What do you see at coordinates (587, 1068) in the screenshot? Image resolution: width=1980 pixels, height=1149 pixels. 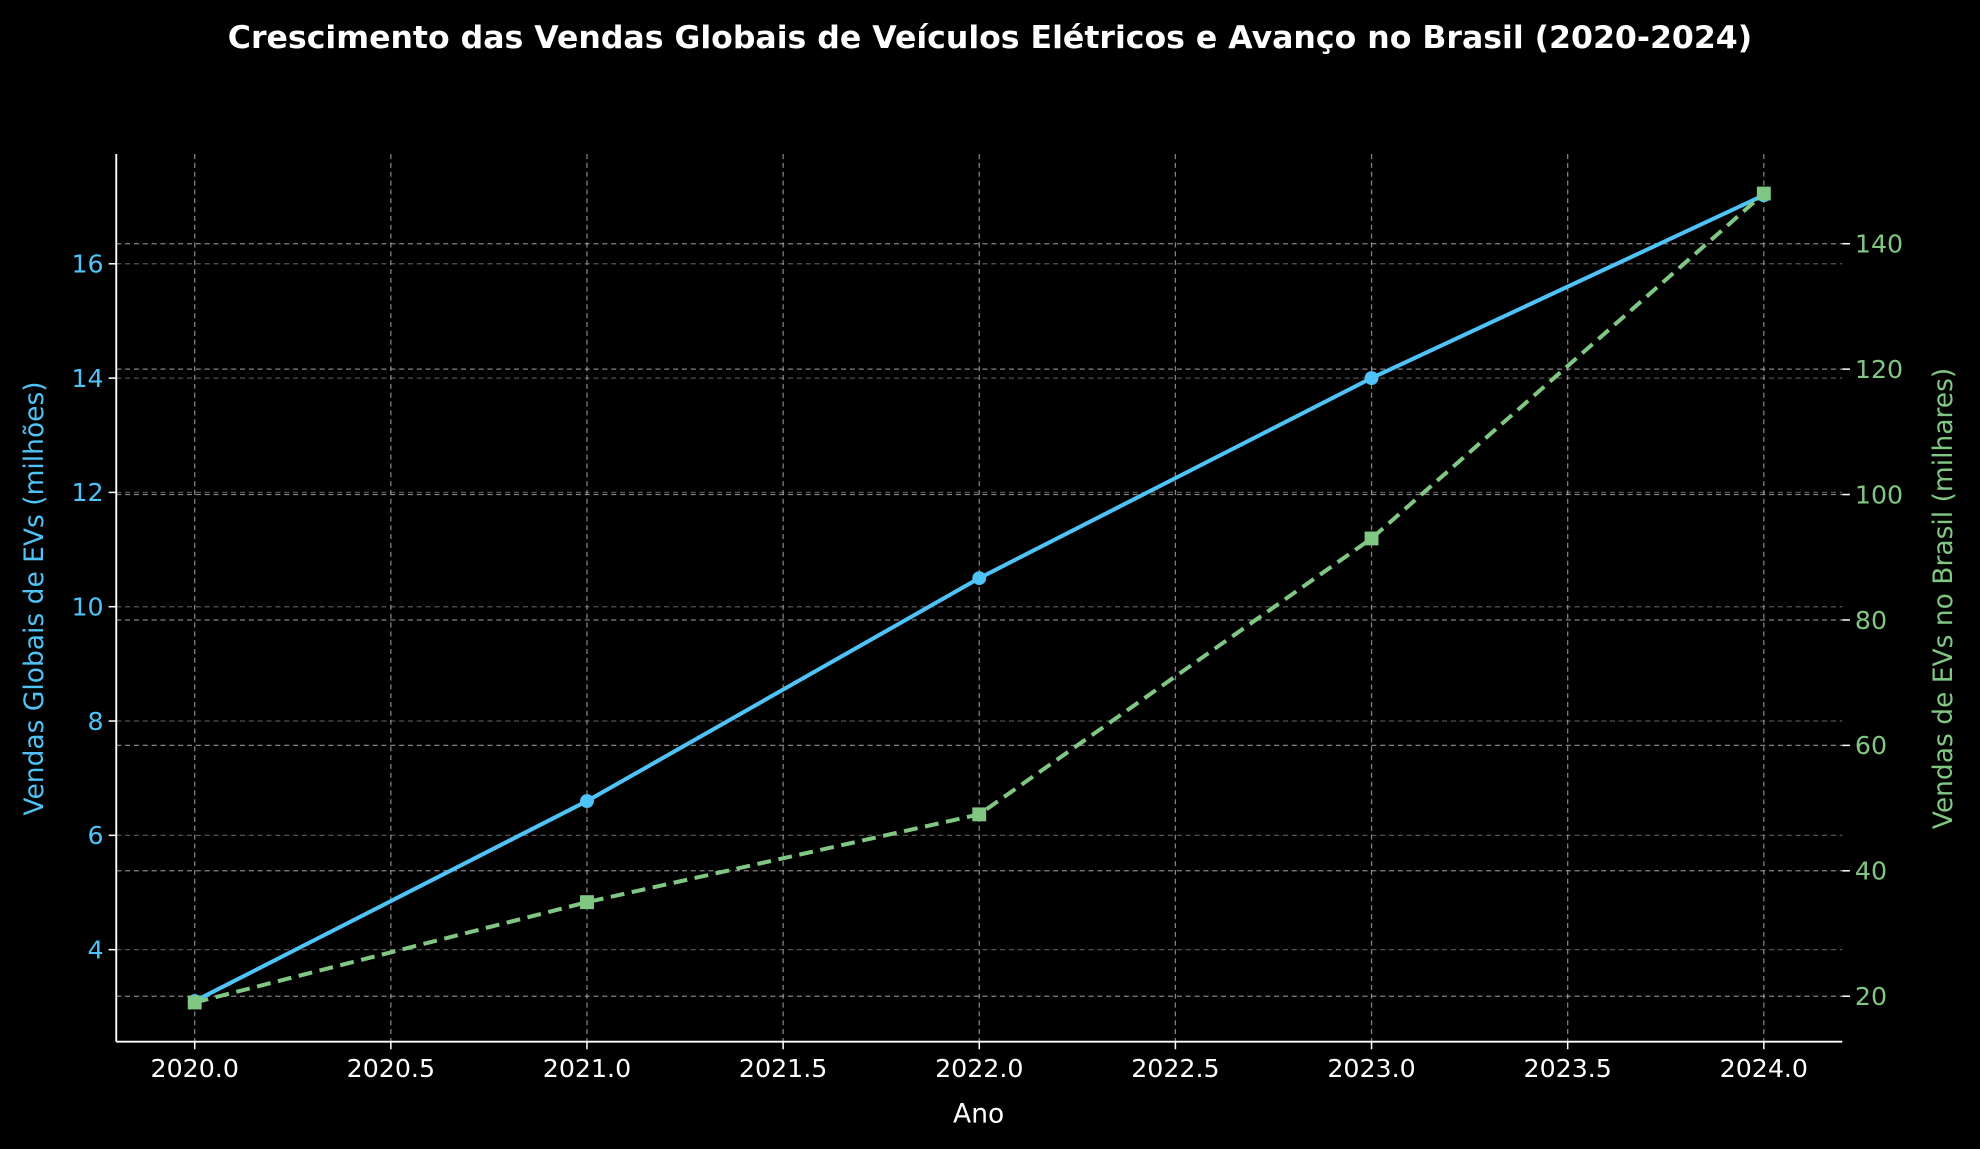 I see `x-tick-label: 2021.0` at bounding box center [587, 1068].